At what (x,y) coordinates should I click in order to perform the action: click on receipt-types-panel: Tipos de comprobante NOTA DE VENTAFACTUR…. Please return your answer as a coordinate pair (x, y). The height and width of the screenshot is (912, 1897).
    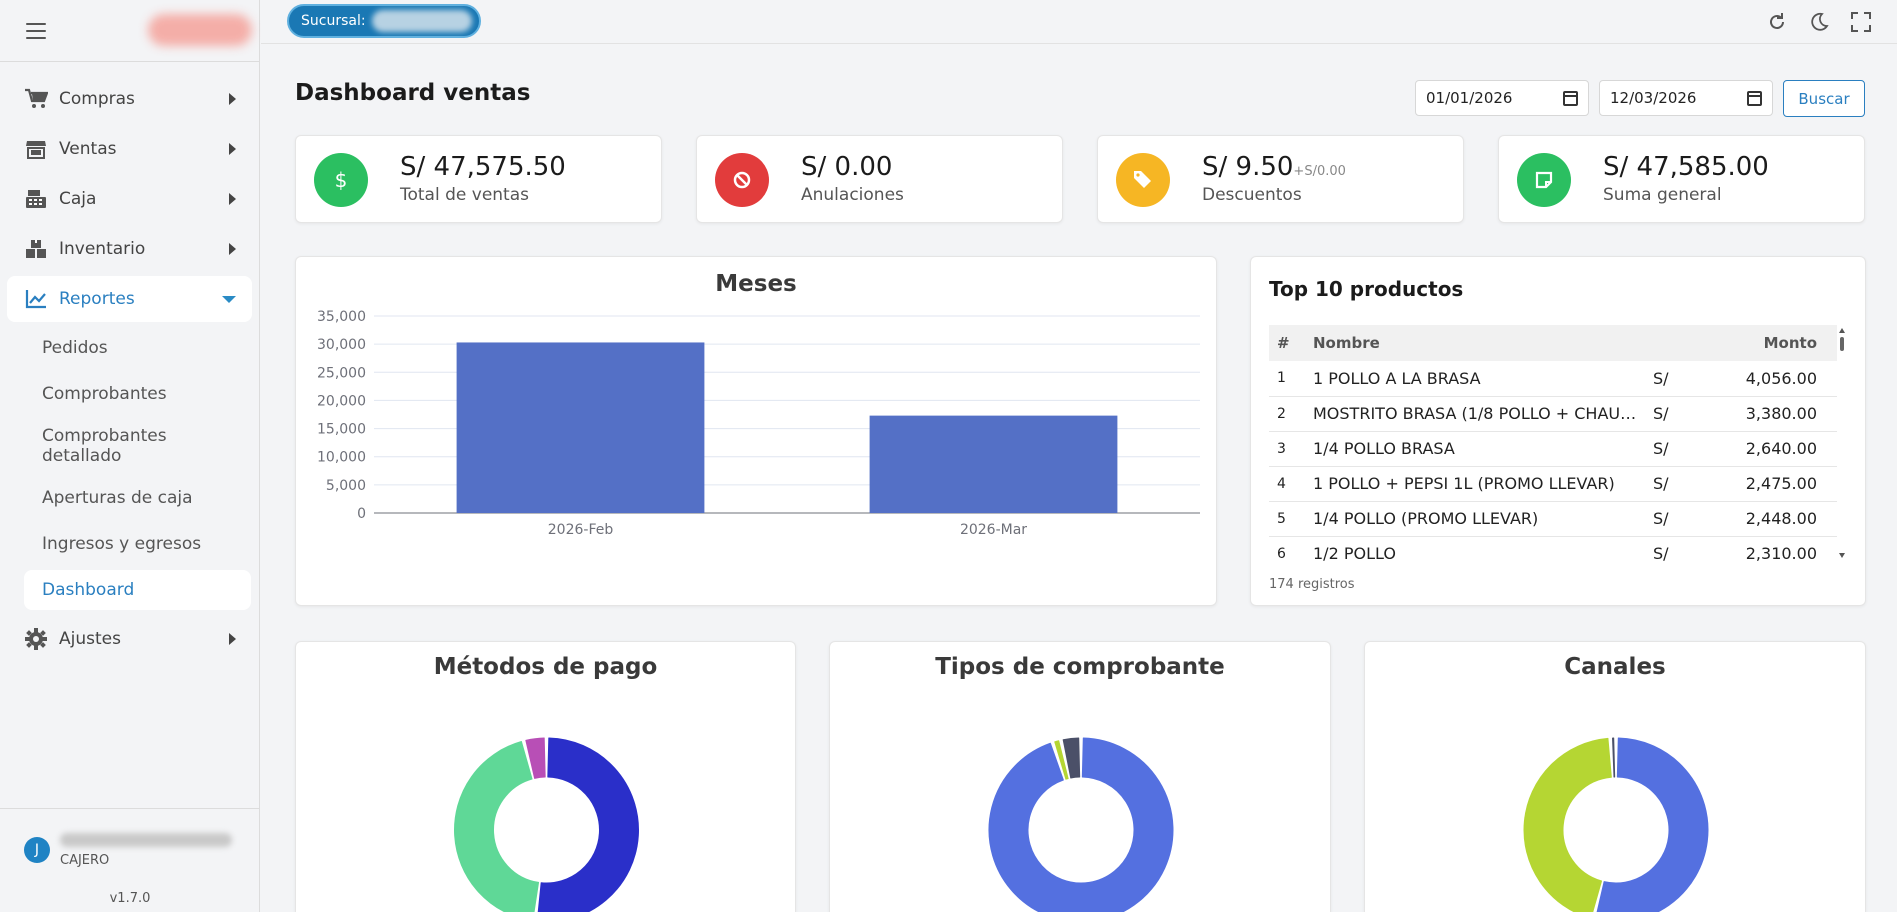
    Looking at the image, I should click on (1080, 776).